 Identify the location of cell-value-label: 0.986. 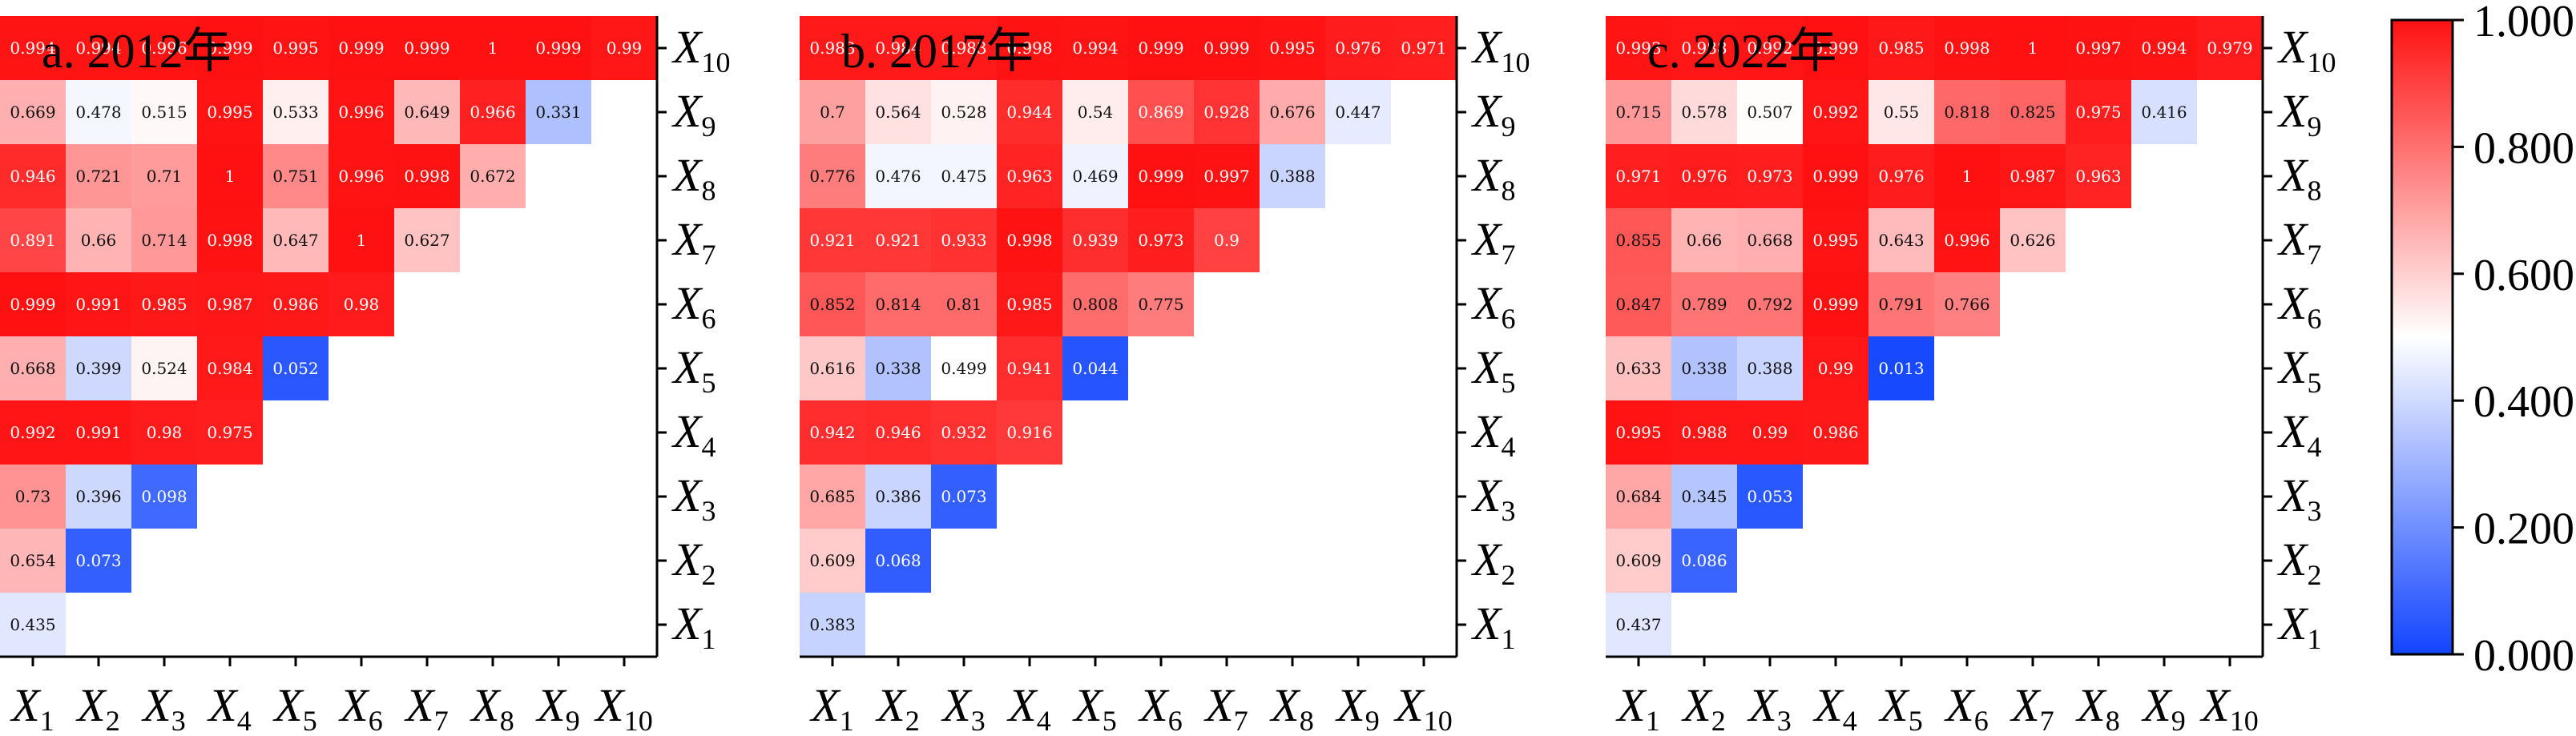
(295, 305).